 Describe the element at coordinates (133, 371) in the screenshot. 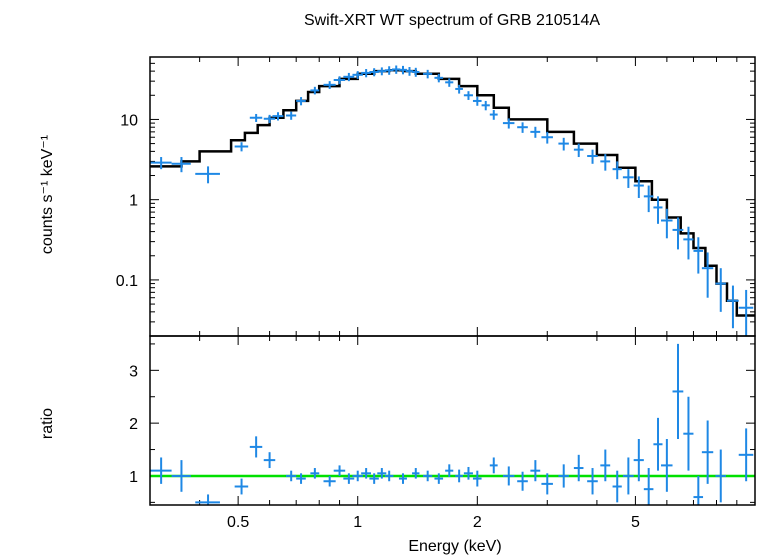

I see `y-tick-label: 3` at that location.